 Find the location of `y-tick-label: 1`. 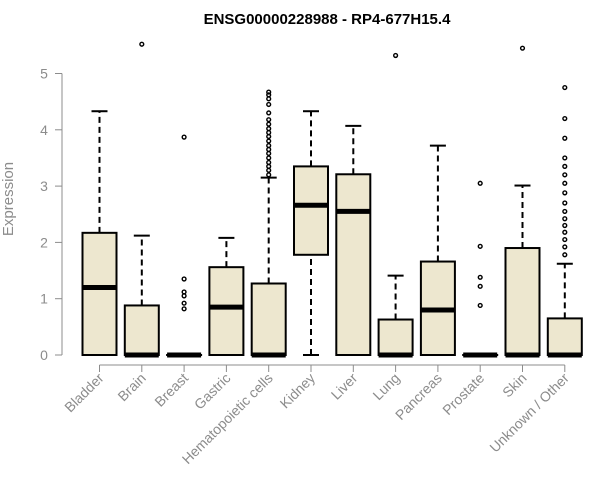

y-tick-label: 1 is located at coordinates (44, 299).